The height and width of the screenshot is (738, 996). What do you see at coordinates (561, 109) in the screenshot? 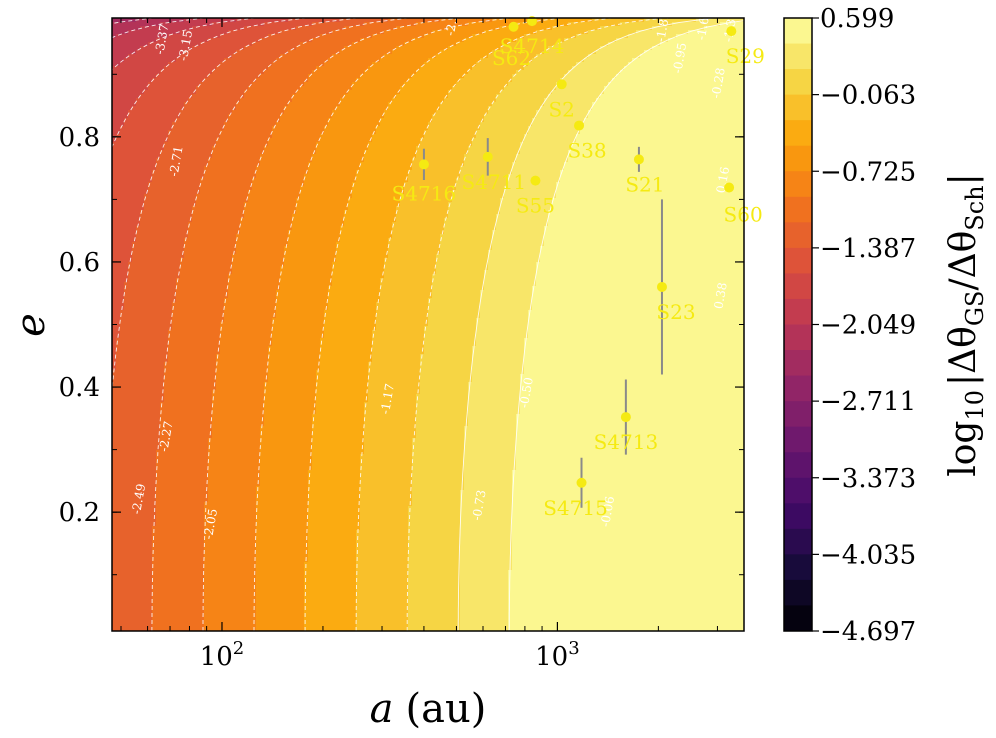
I see `star-label: S2` at bounding box center [561, 109].